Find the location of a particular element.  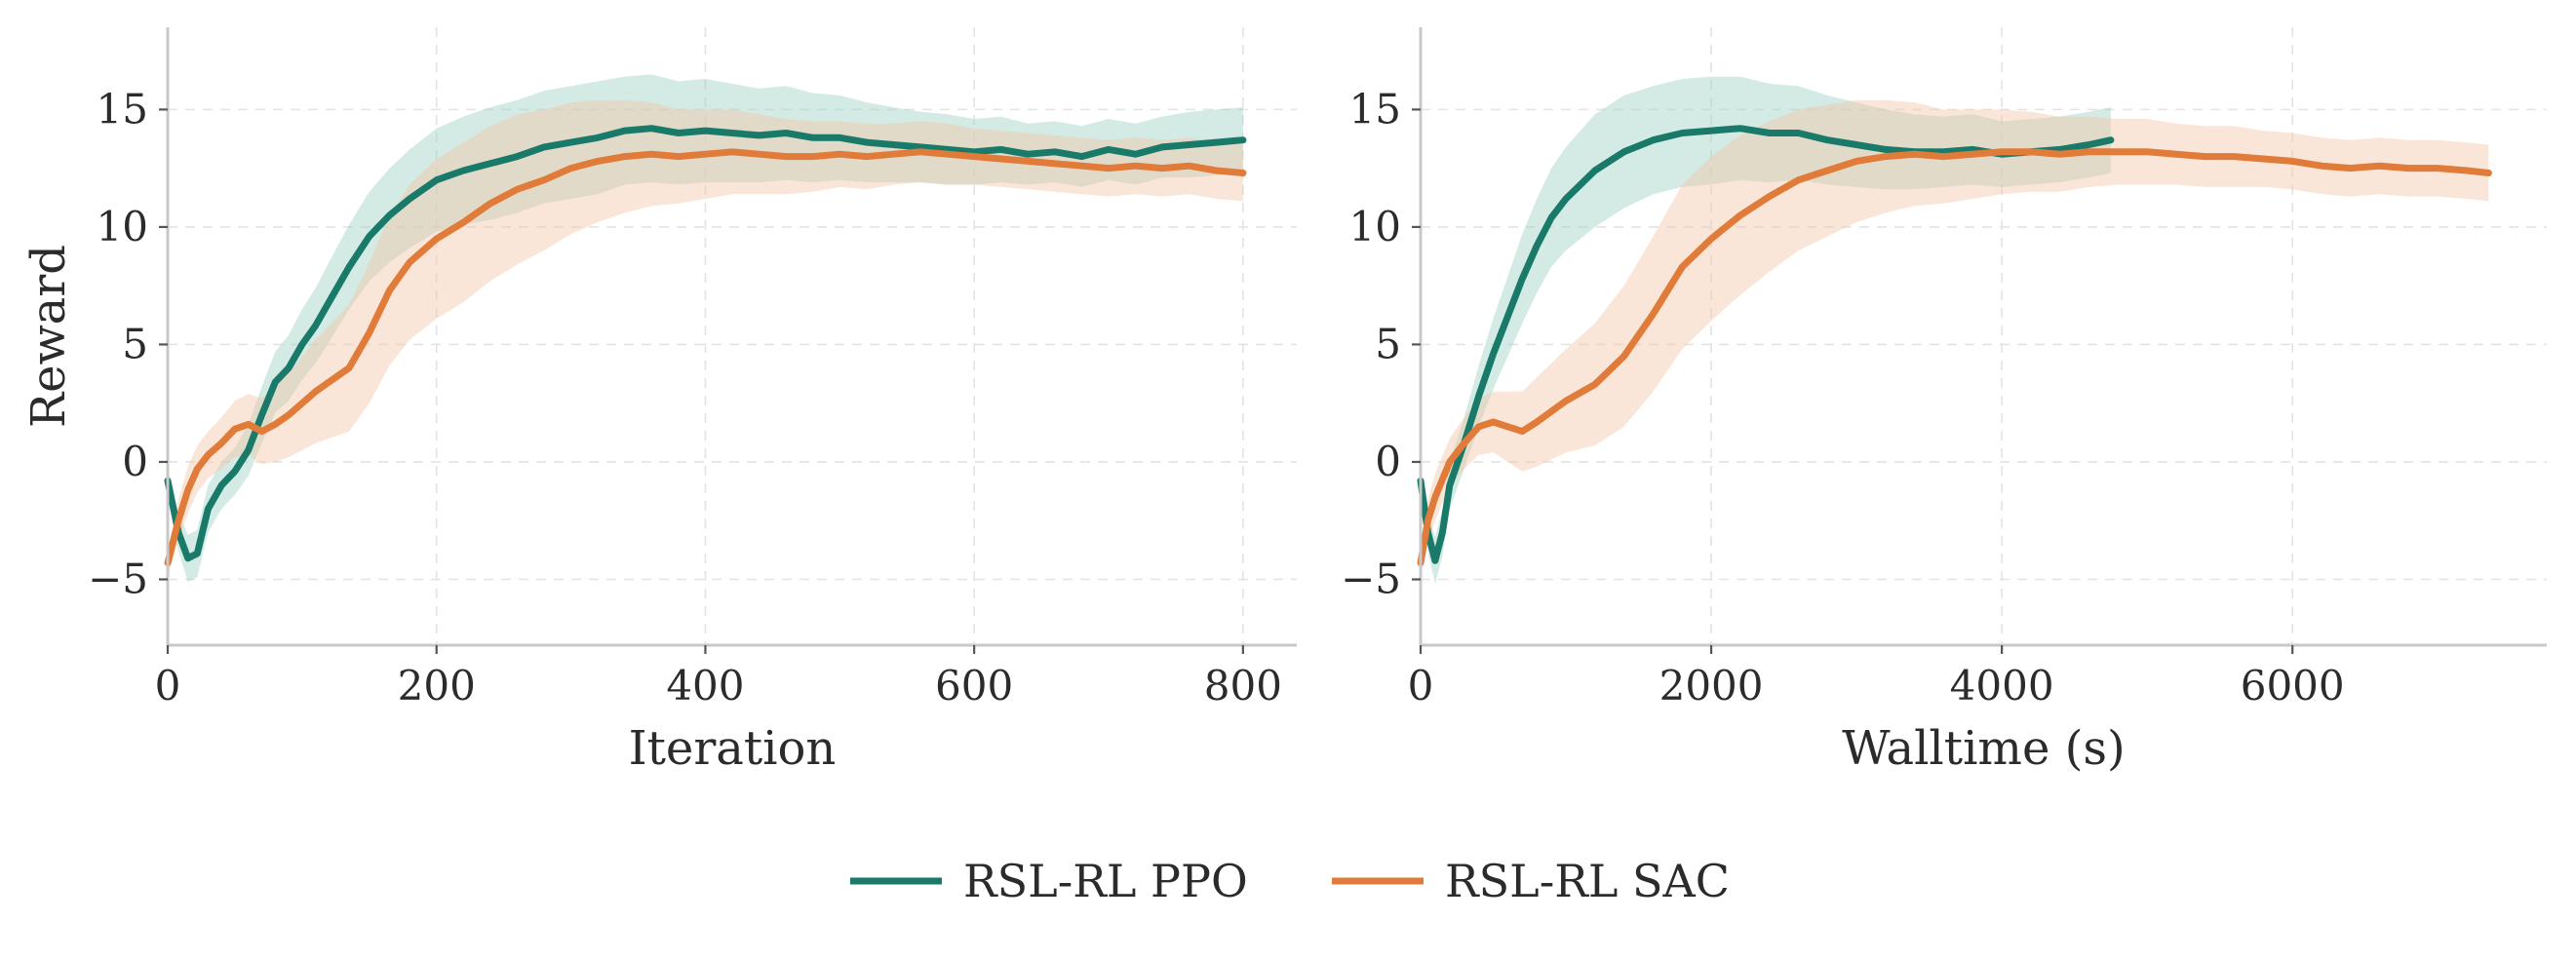

legend-label-ppo: RSL-RL PPO is located at coordinates (1105, 881).